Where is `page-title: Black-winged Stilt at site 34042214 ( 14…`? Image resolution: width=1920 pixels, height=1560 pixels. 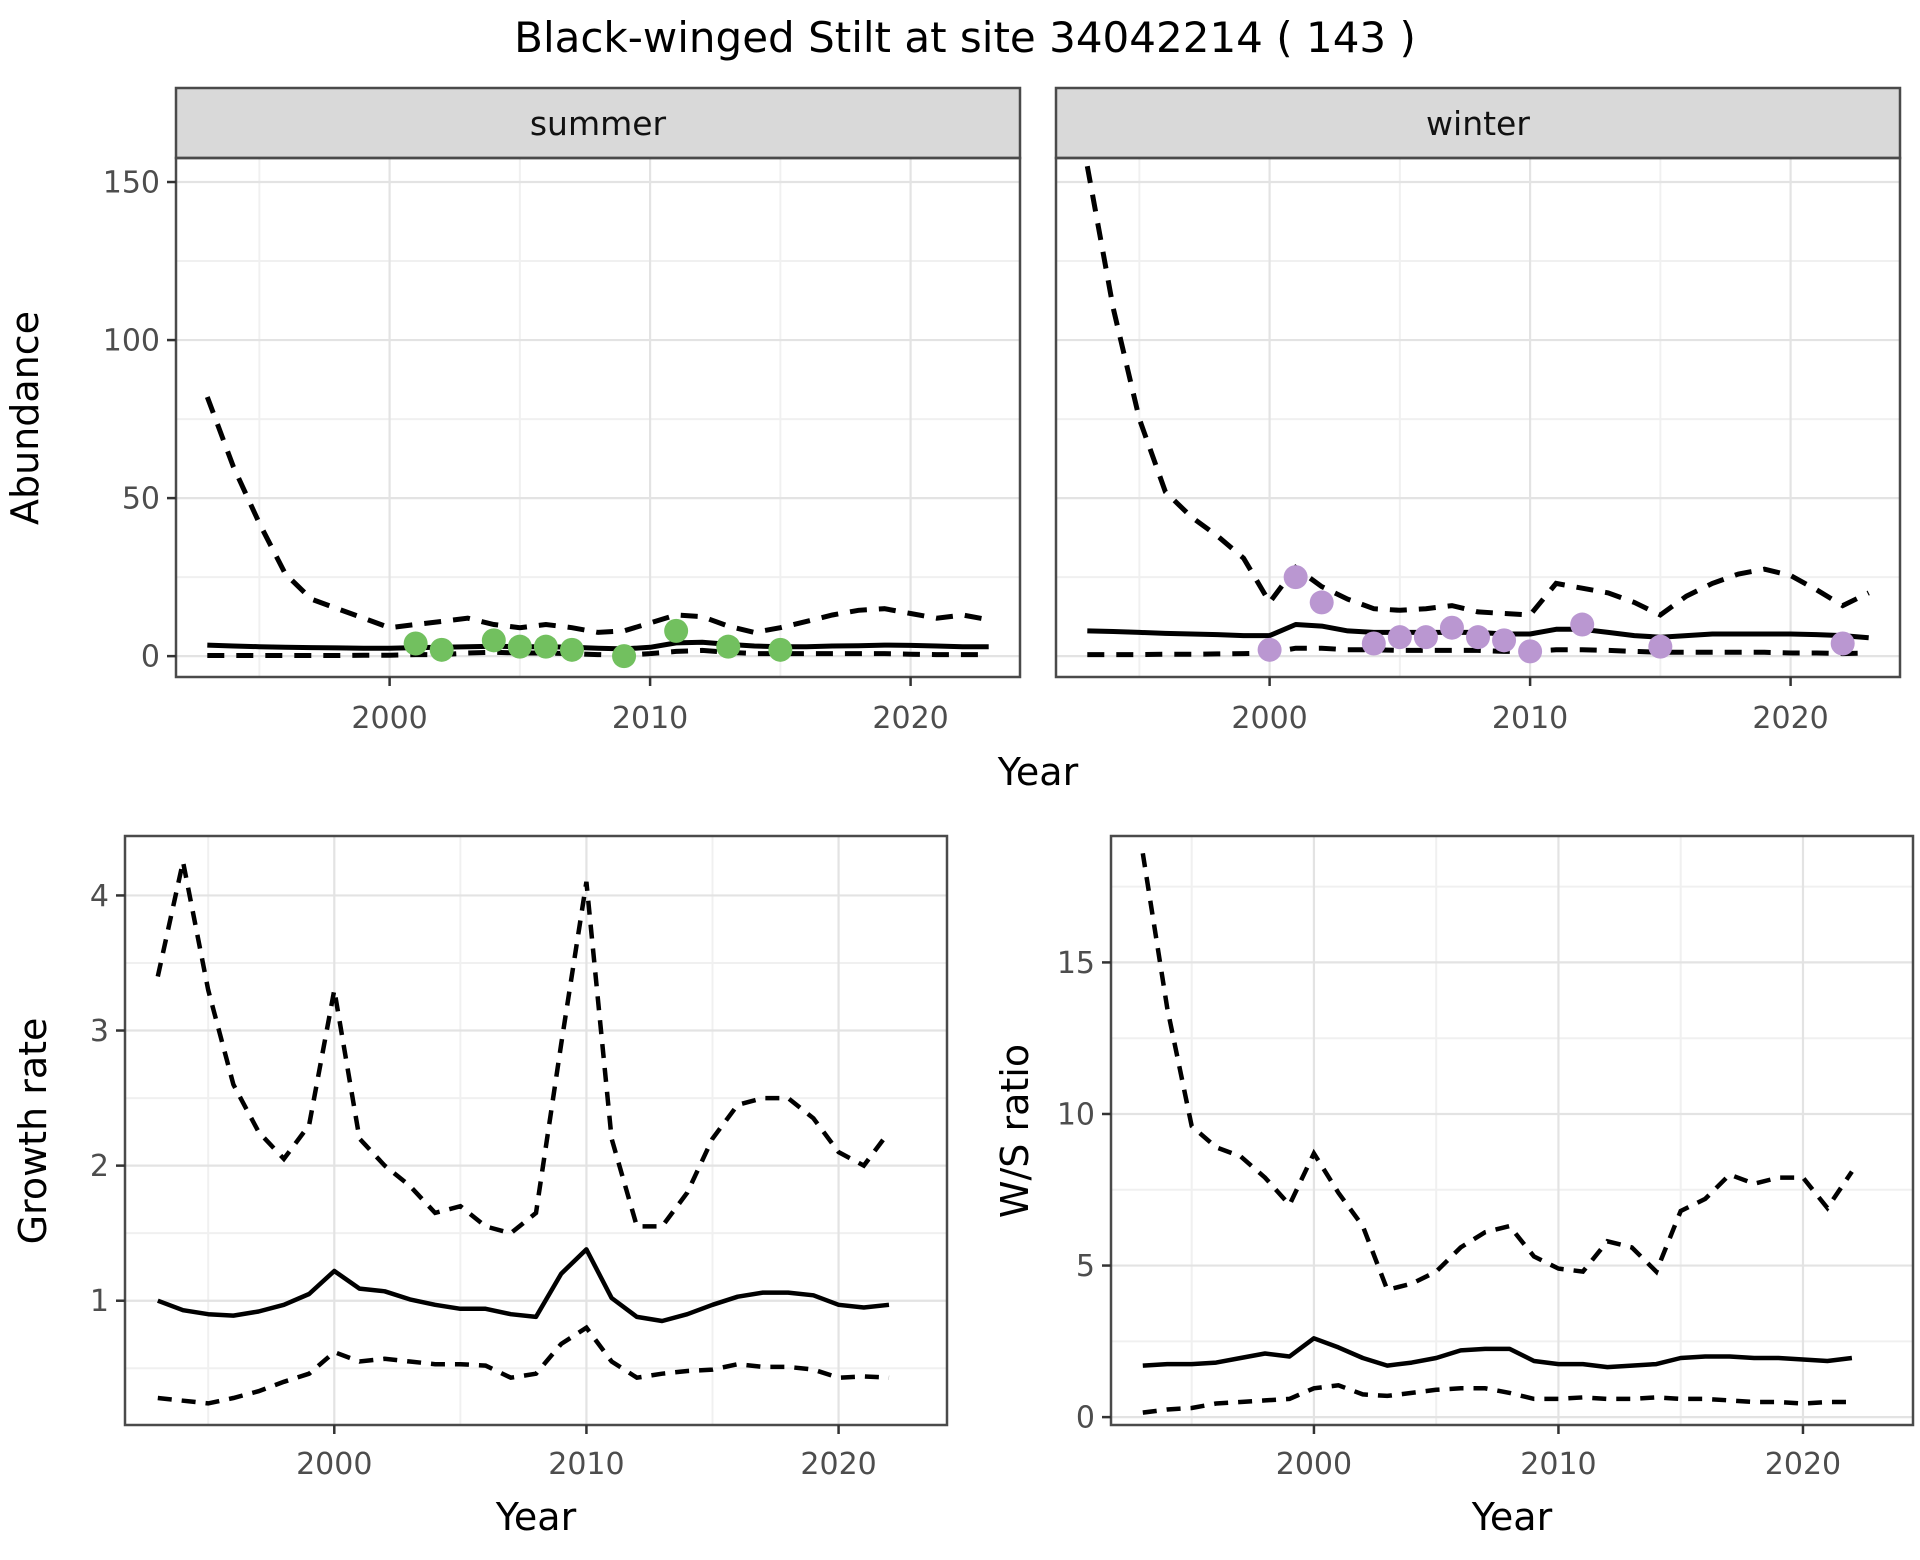
page-title: Black-winged Stilt at site 34042214 ( 14… is located at coordinates (965, 37).